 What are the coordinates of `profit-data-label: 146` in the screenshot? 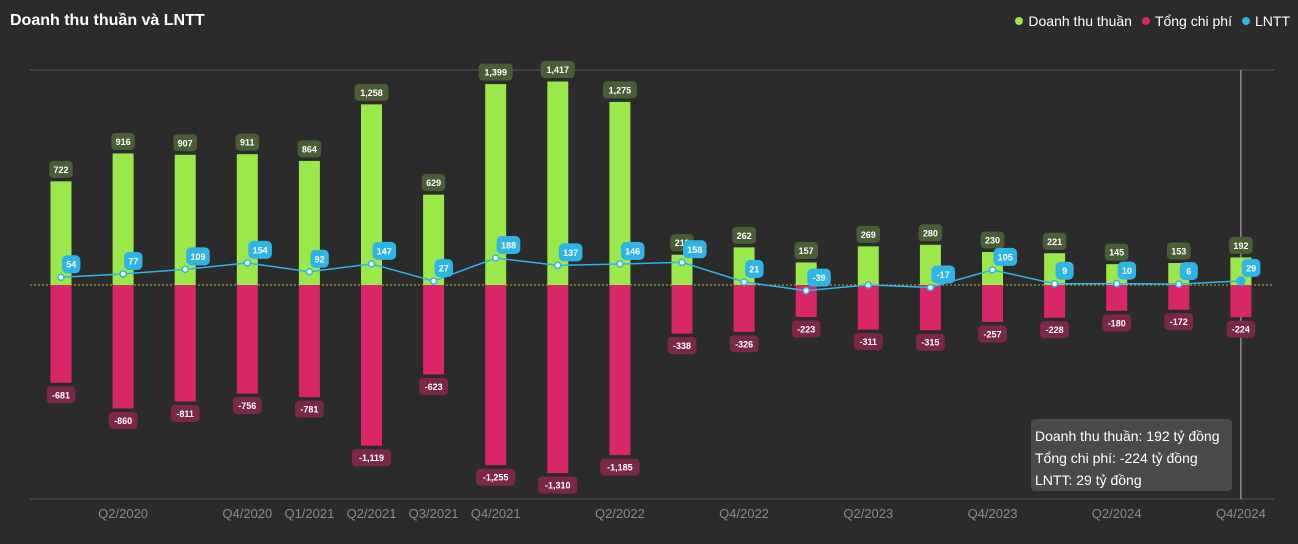 It's located at (632, 252).